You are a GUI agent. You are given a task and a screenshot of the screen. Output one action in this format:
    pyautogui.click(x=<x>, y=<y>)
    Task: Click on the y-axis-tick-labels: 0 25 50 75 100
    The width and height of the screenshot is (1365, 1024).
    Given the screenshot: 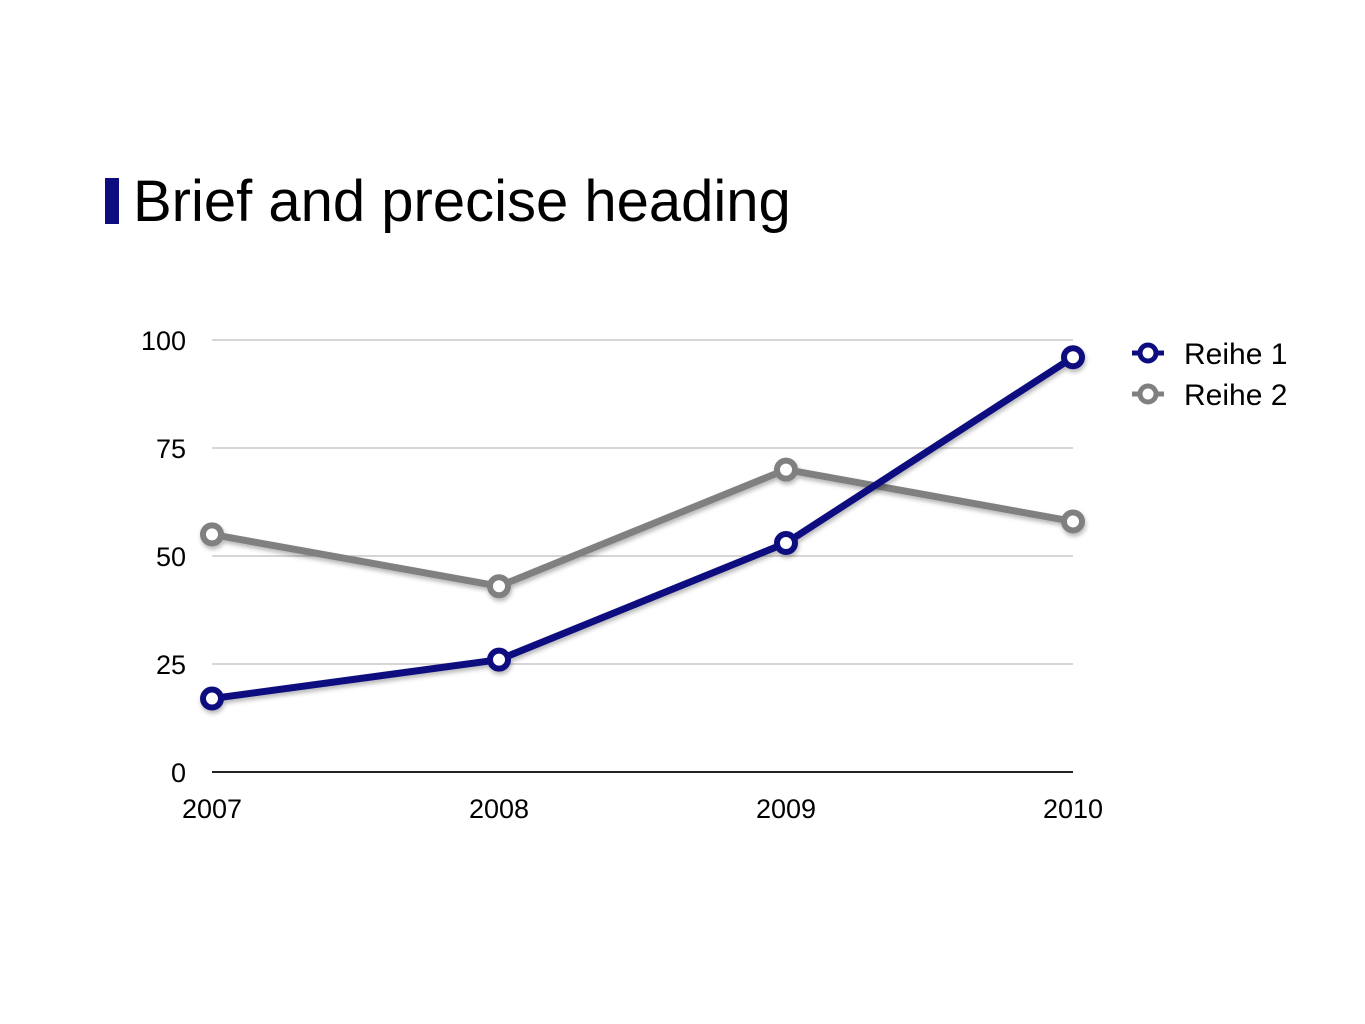 What is the action you would take?
    pyautogui.click(x=163, y=557)
    